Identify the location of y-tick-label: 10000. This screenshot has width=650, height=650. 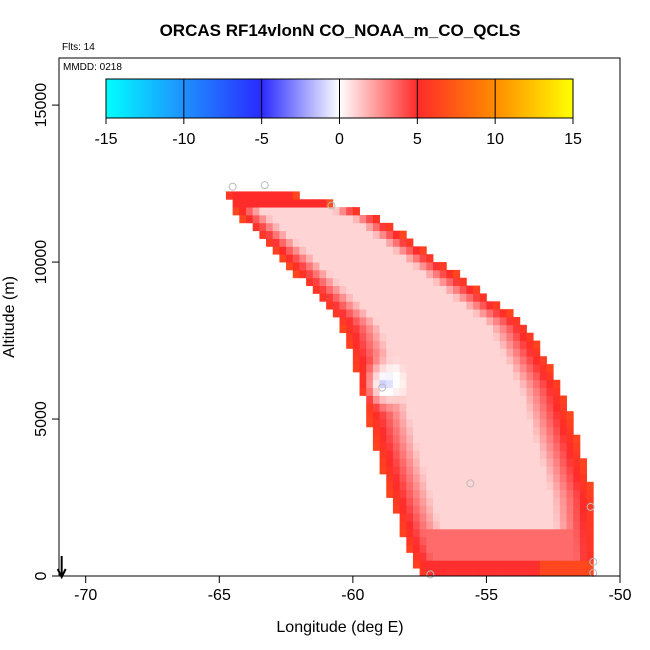
(41, 262).